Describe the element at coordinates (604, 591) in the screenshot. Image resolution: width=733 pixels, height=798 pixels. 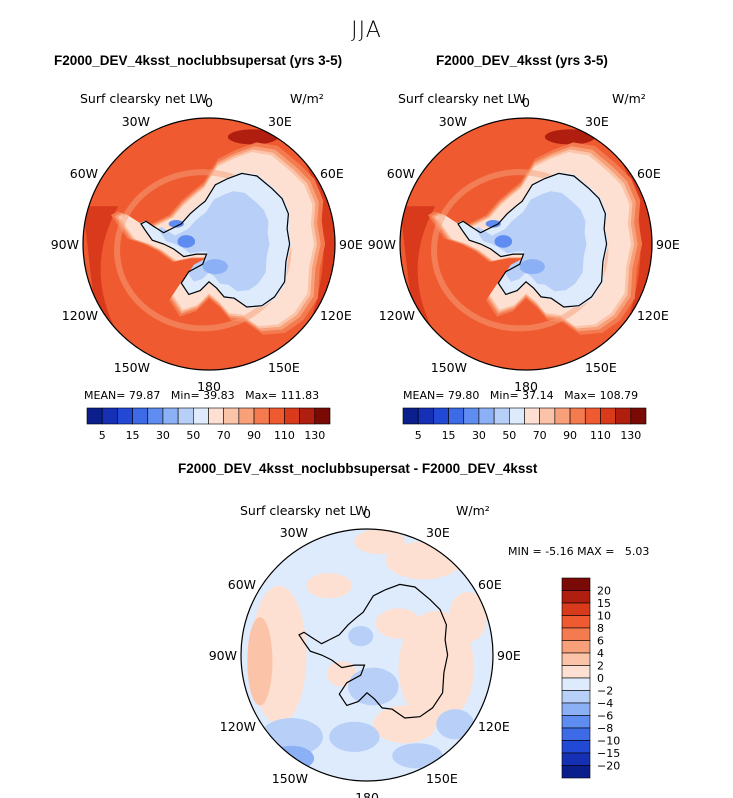
I see `colorbar-tick-label: 20` at that location.